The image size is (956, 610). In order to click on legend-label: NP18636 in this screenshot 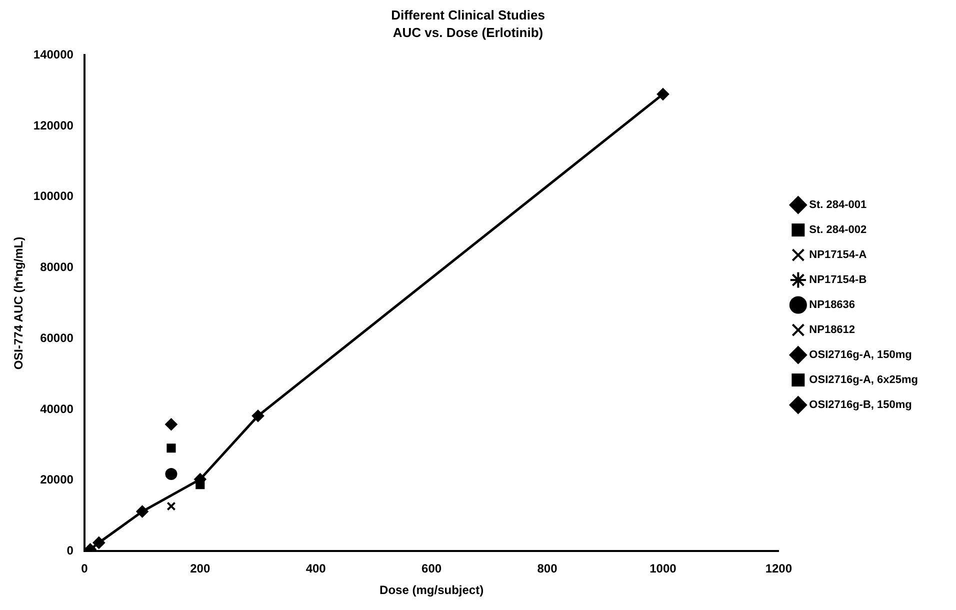, I will do `click(832, 305)`.